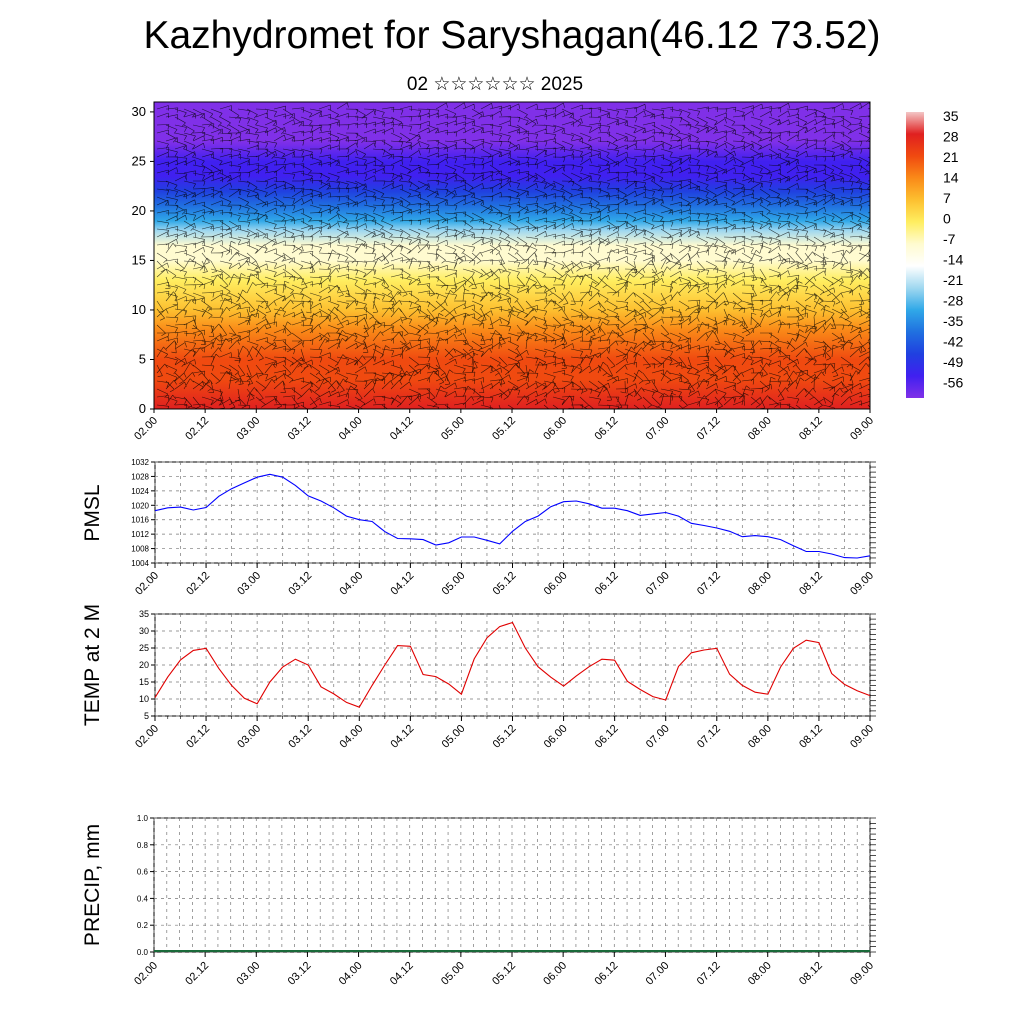 Image resolution: width=1024 pixels, height=1024 pixels. I want to click on colorbar-label: -21, so click(953, 280).